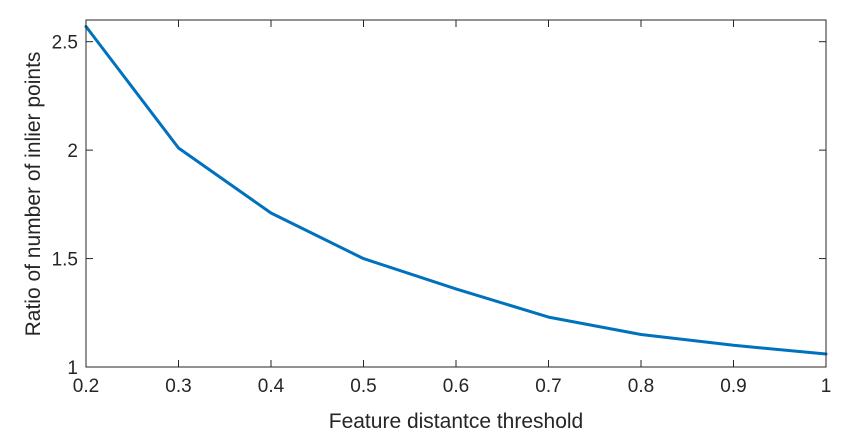 The width and height of the screenshot is (852, 447). I want to click on x-tick-label: 0.7, so click(548, 386).